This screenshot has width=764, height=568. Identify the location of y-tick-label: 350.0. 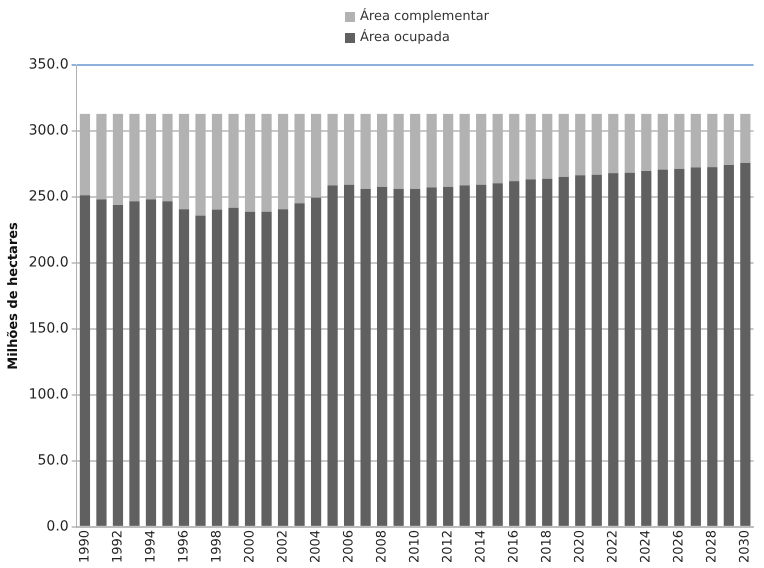
(48, 64).